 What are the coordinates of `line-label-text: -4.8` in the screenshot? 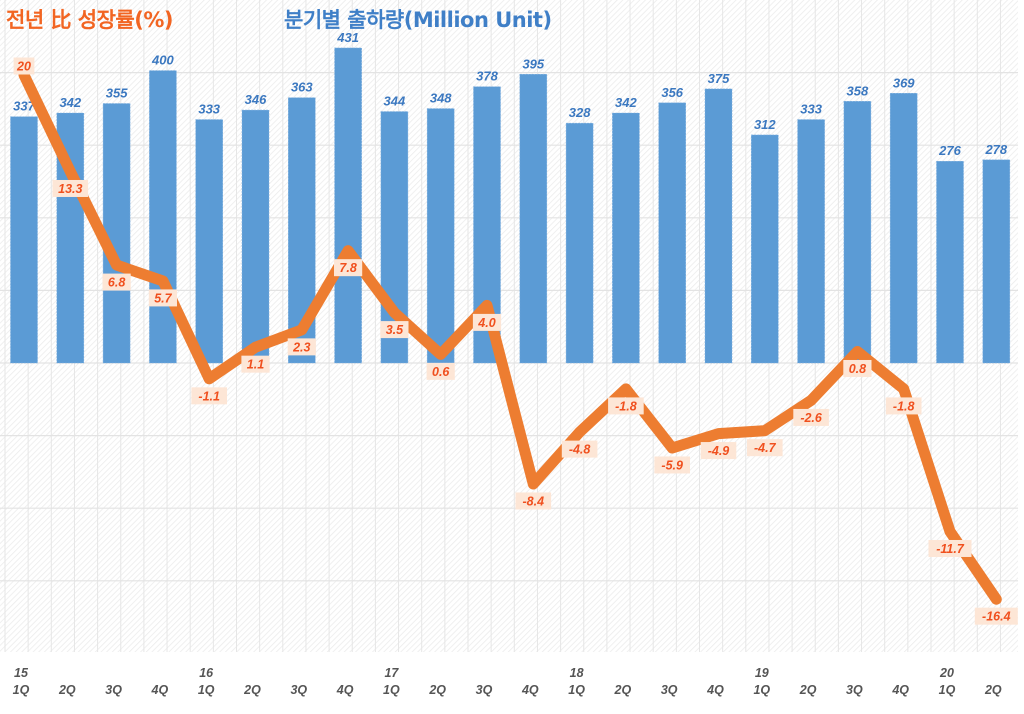 It's located at (580, 450).